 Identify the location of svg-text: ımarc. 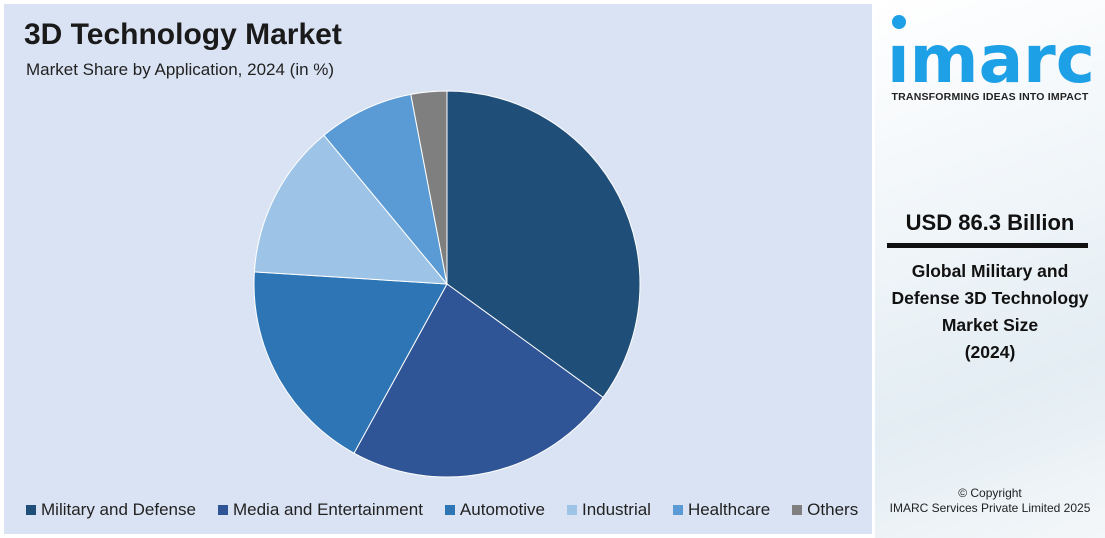
(991, 54).